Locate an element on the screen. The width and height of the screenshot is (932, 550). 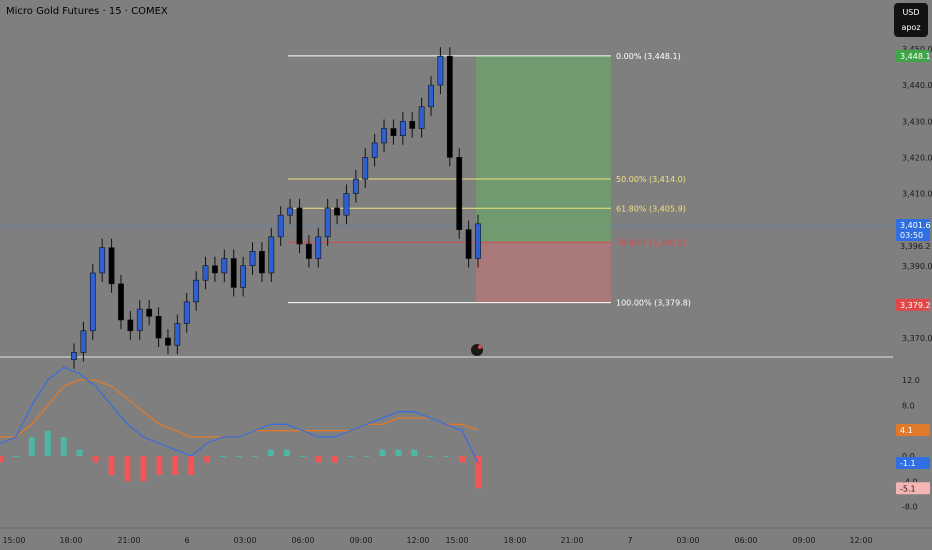
fib-label: 78.60% (3,396.5) is located at coordinates (651, 242).